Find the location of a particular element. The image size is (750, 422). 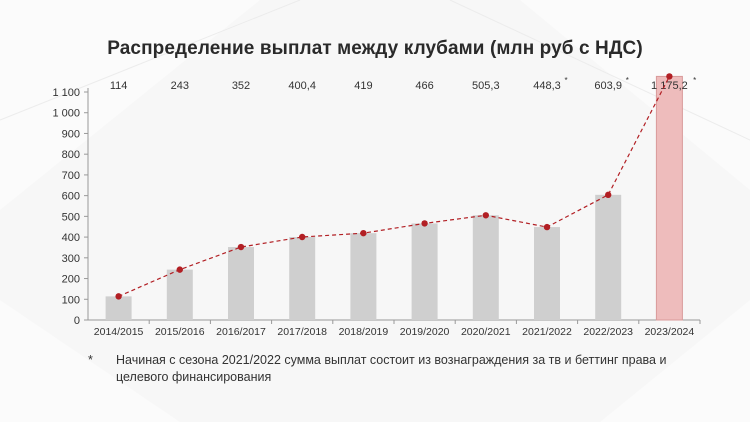

x-tick-label: 2014/2015 is located at coordinates (119, 332).